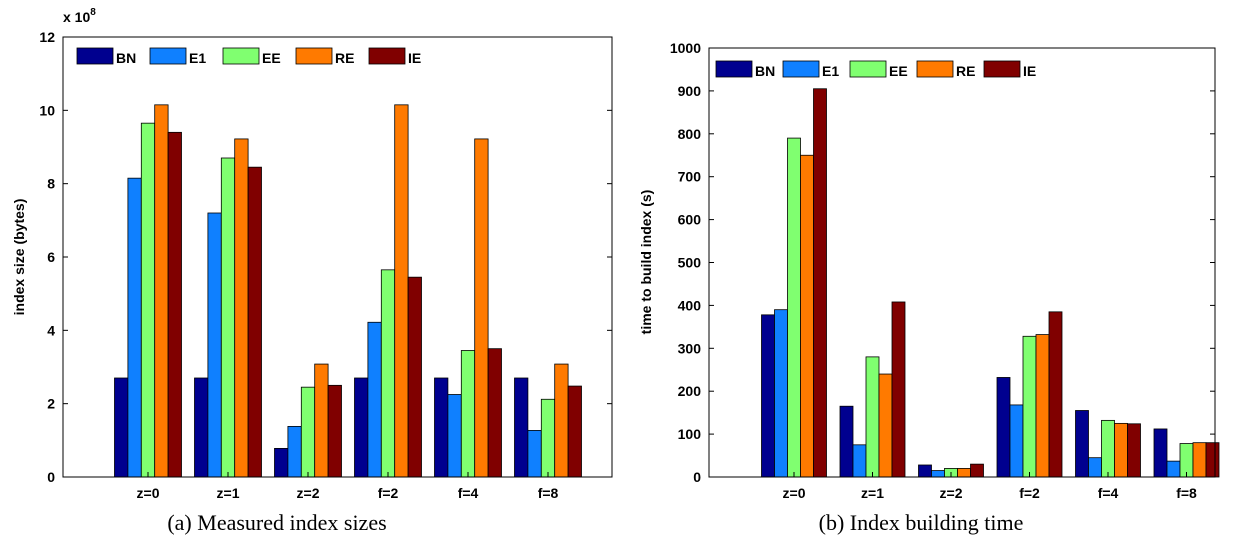  Describe the element at coordinates (765, 71) in the screenshot. I see `legend-label-bn: BN` at that location.